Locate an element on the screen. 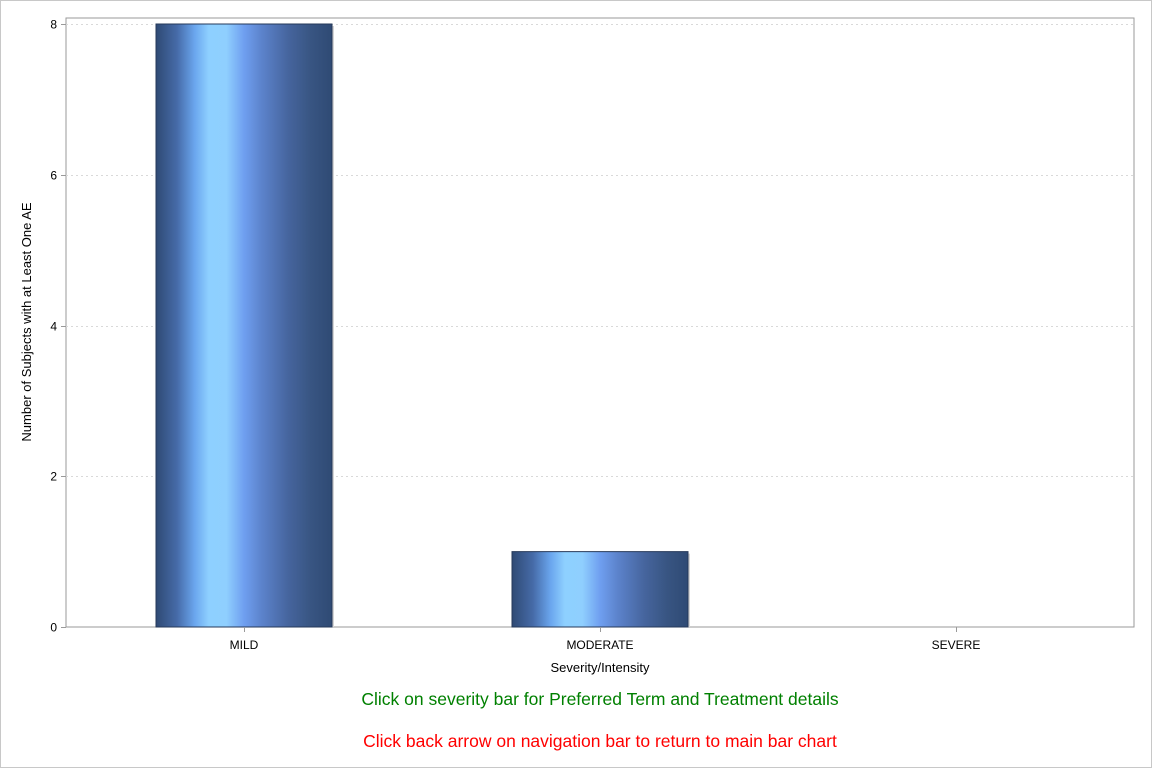 This screenshot has height=768, width=1152. y-axis-title: Number of Subjects with at Least One AE is located at coordinates (26, 322).